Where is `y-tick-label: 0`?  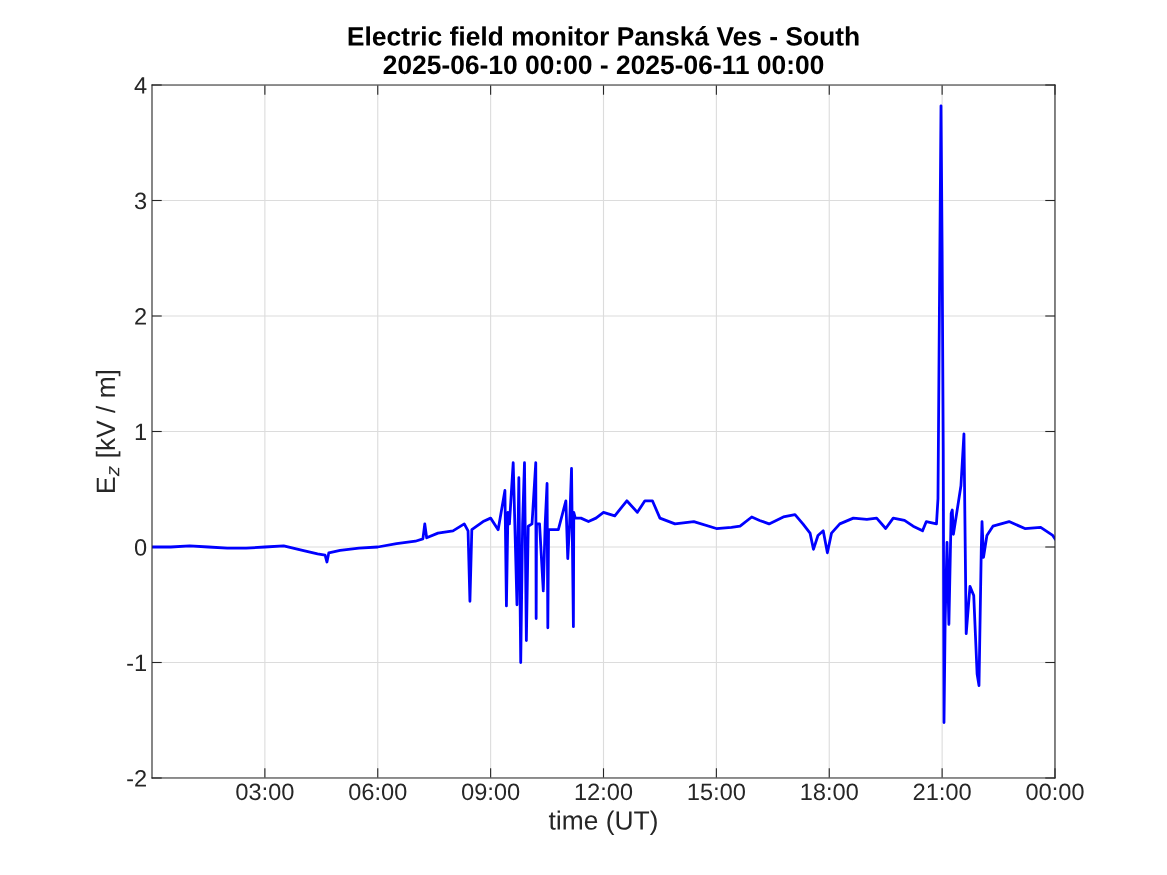 y-tick-label: 0 is located at coordinates (140, 547).